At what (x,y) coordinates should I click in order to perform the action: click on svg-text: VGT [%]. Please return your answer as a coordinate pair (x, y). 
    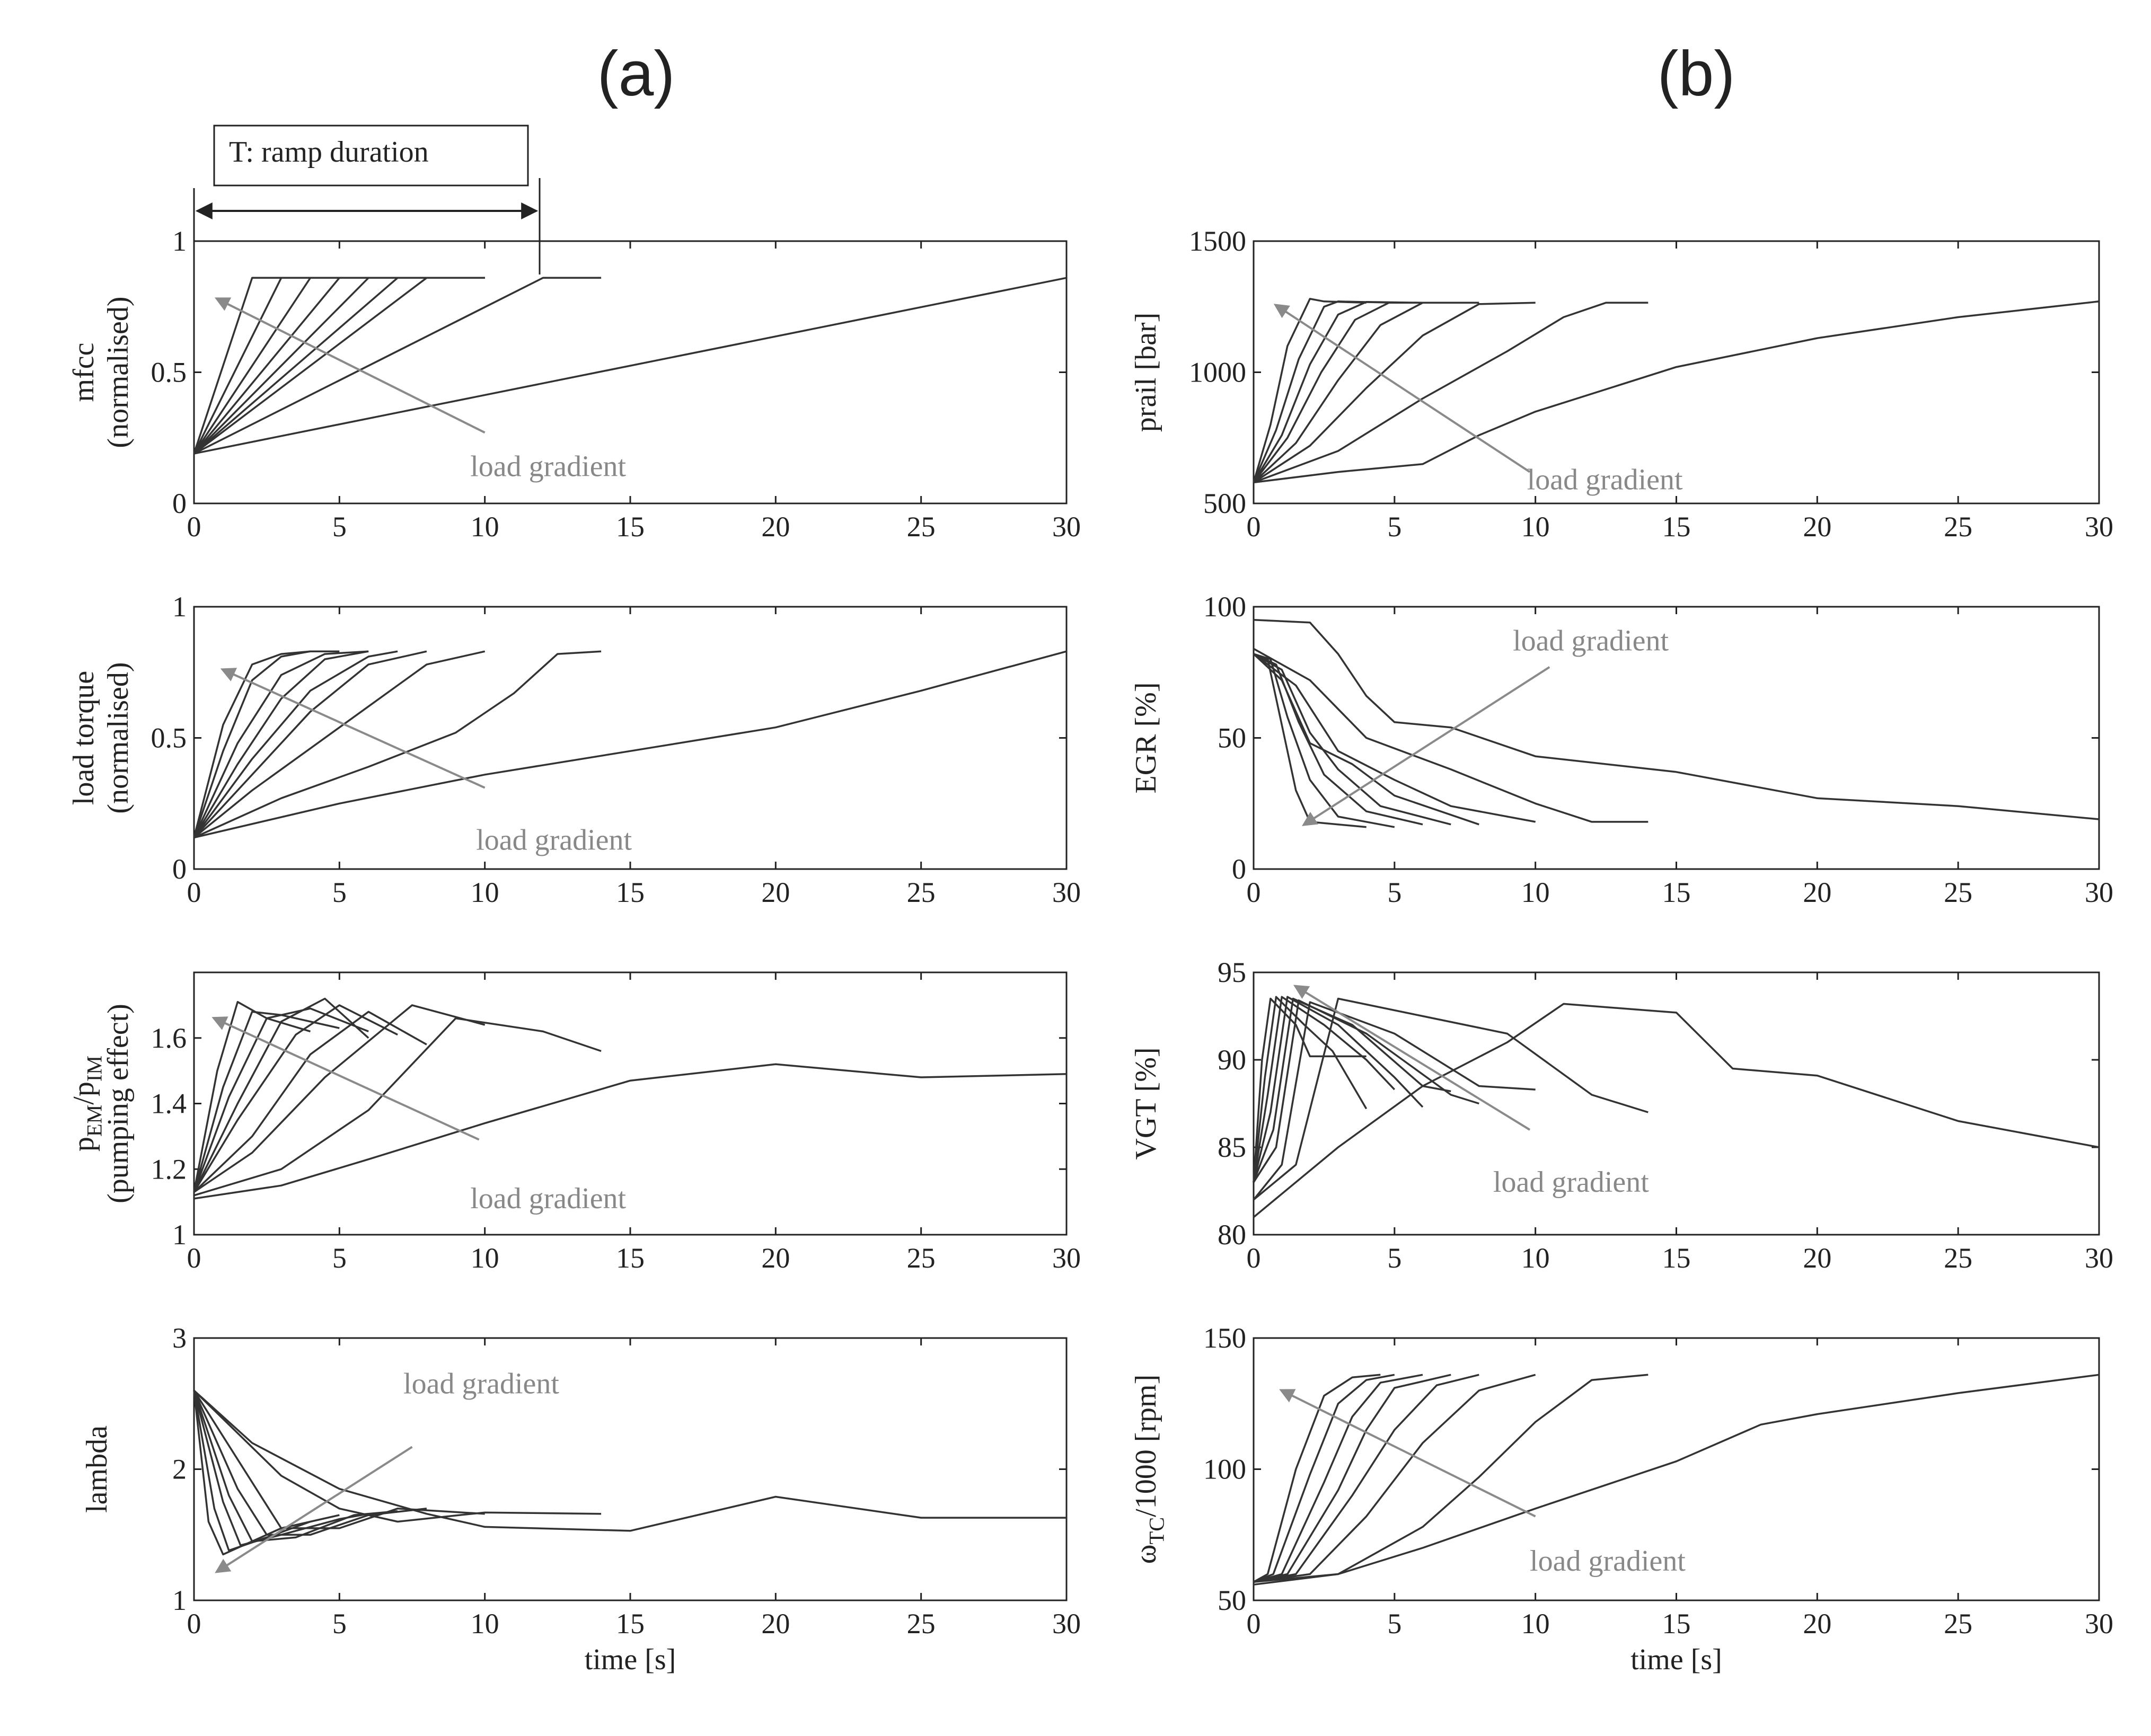
    Looking at the image, I should click on (1146, 1103).